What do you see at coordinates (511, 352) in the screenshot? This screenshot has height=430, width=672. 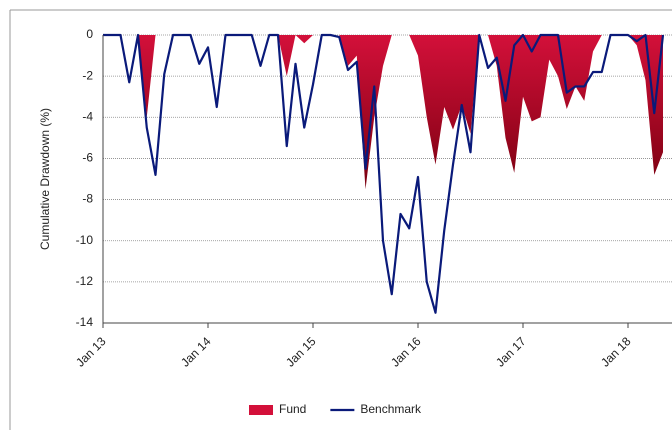 I see `x-tick-label: Jan 17` at bounding box center [511, 352].